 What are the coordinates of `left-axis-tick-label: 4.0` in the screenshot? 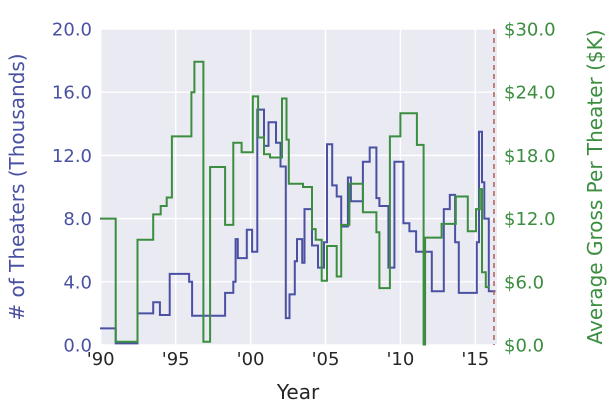 It's located at (77, 282).